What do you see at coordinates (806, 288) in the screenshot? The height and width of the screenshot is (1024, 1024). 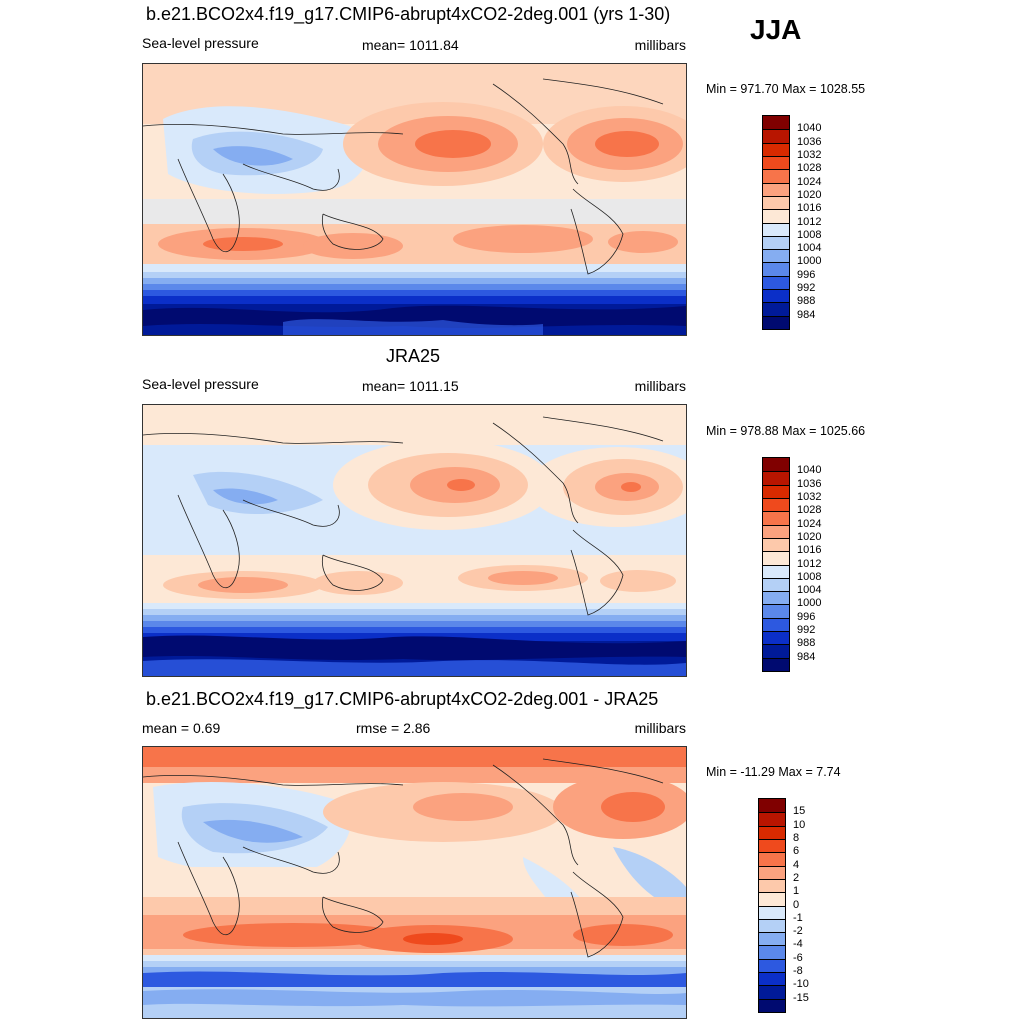 I see `panel1-colorbar-tick-label: 992` at bounding box center [806, 288].